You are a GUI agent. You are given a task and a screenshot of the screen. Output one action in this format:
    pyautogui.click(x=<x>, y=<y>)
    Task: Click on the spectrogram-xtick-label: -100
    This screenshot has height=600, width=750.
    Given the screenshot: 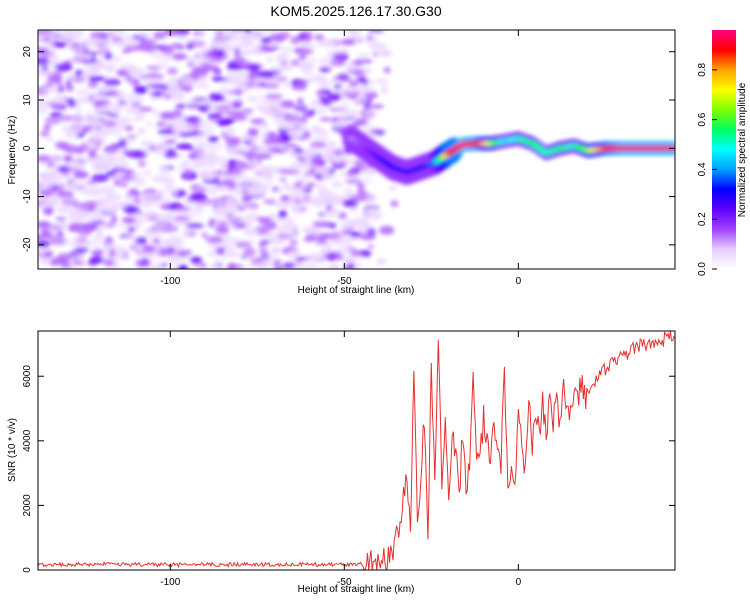 What is the action you would take?
    pyautogui.click(x=170, y=281)
    